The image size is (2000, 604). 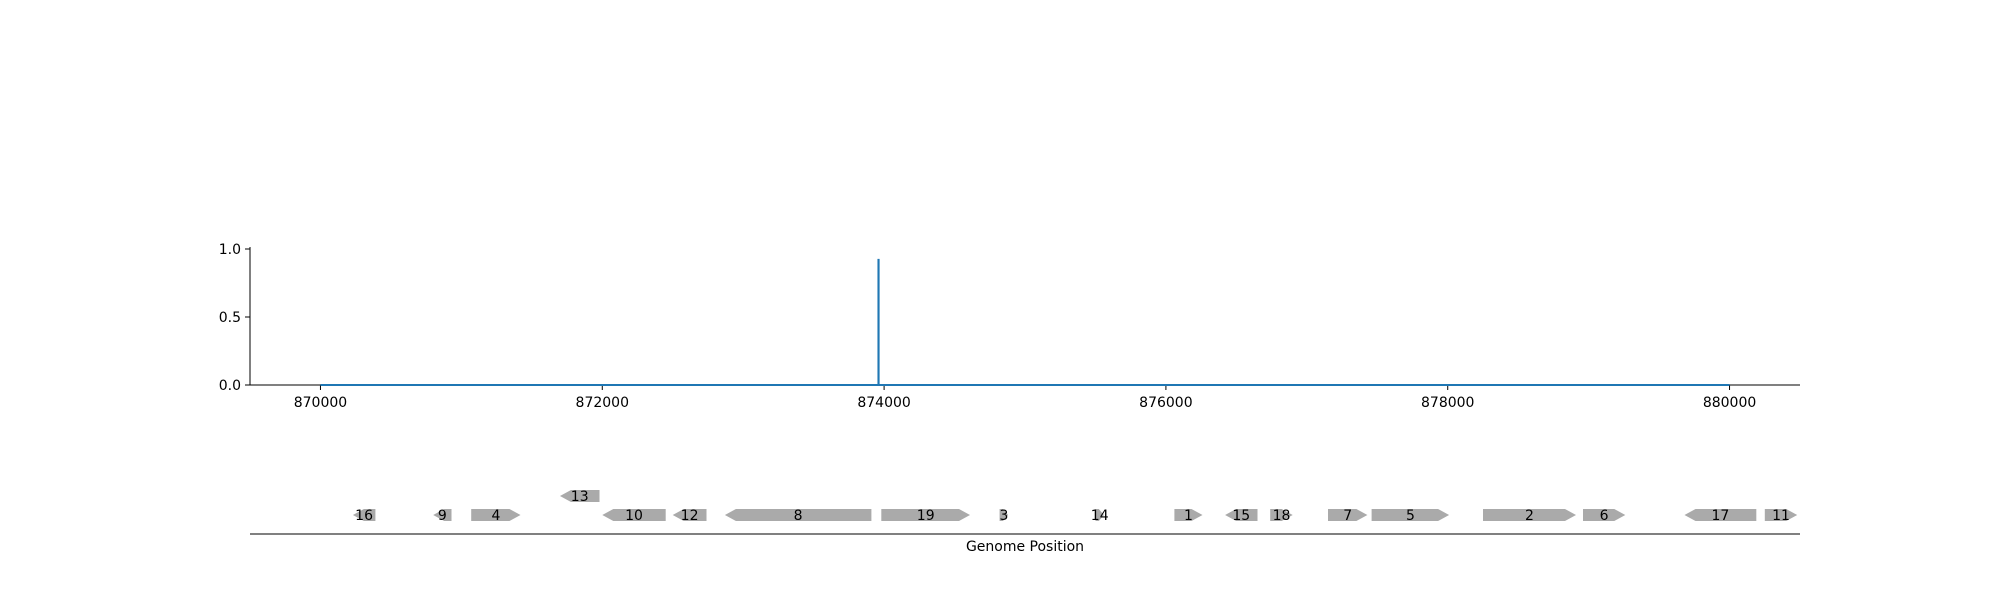 I want to click on y-tick-label: 0.5, so click(x=230, y=318).